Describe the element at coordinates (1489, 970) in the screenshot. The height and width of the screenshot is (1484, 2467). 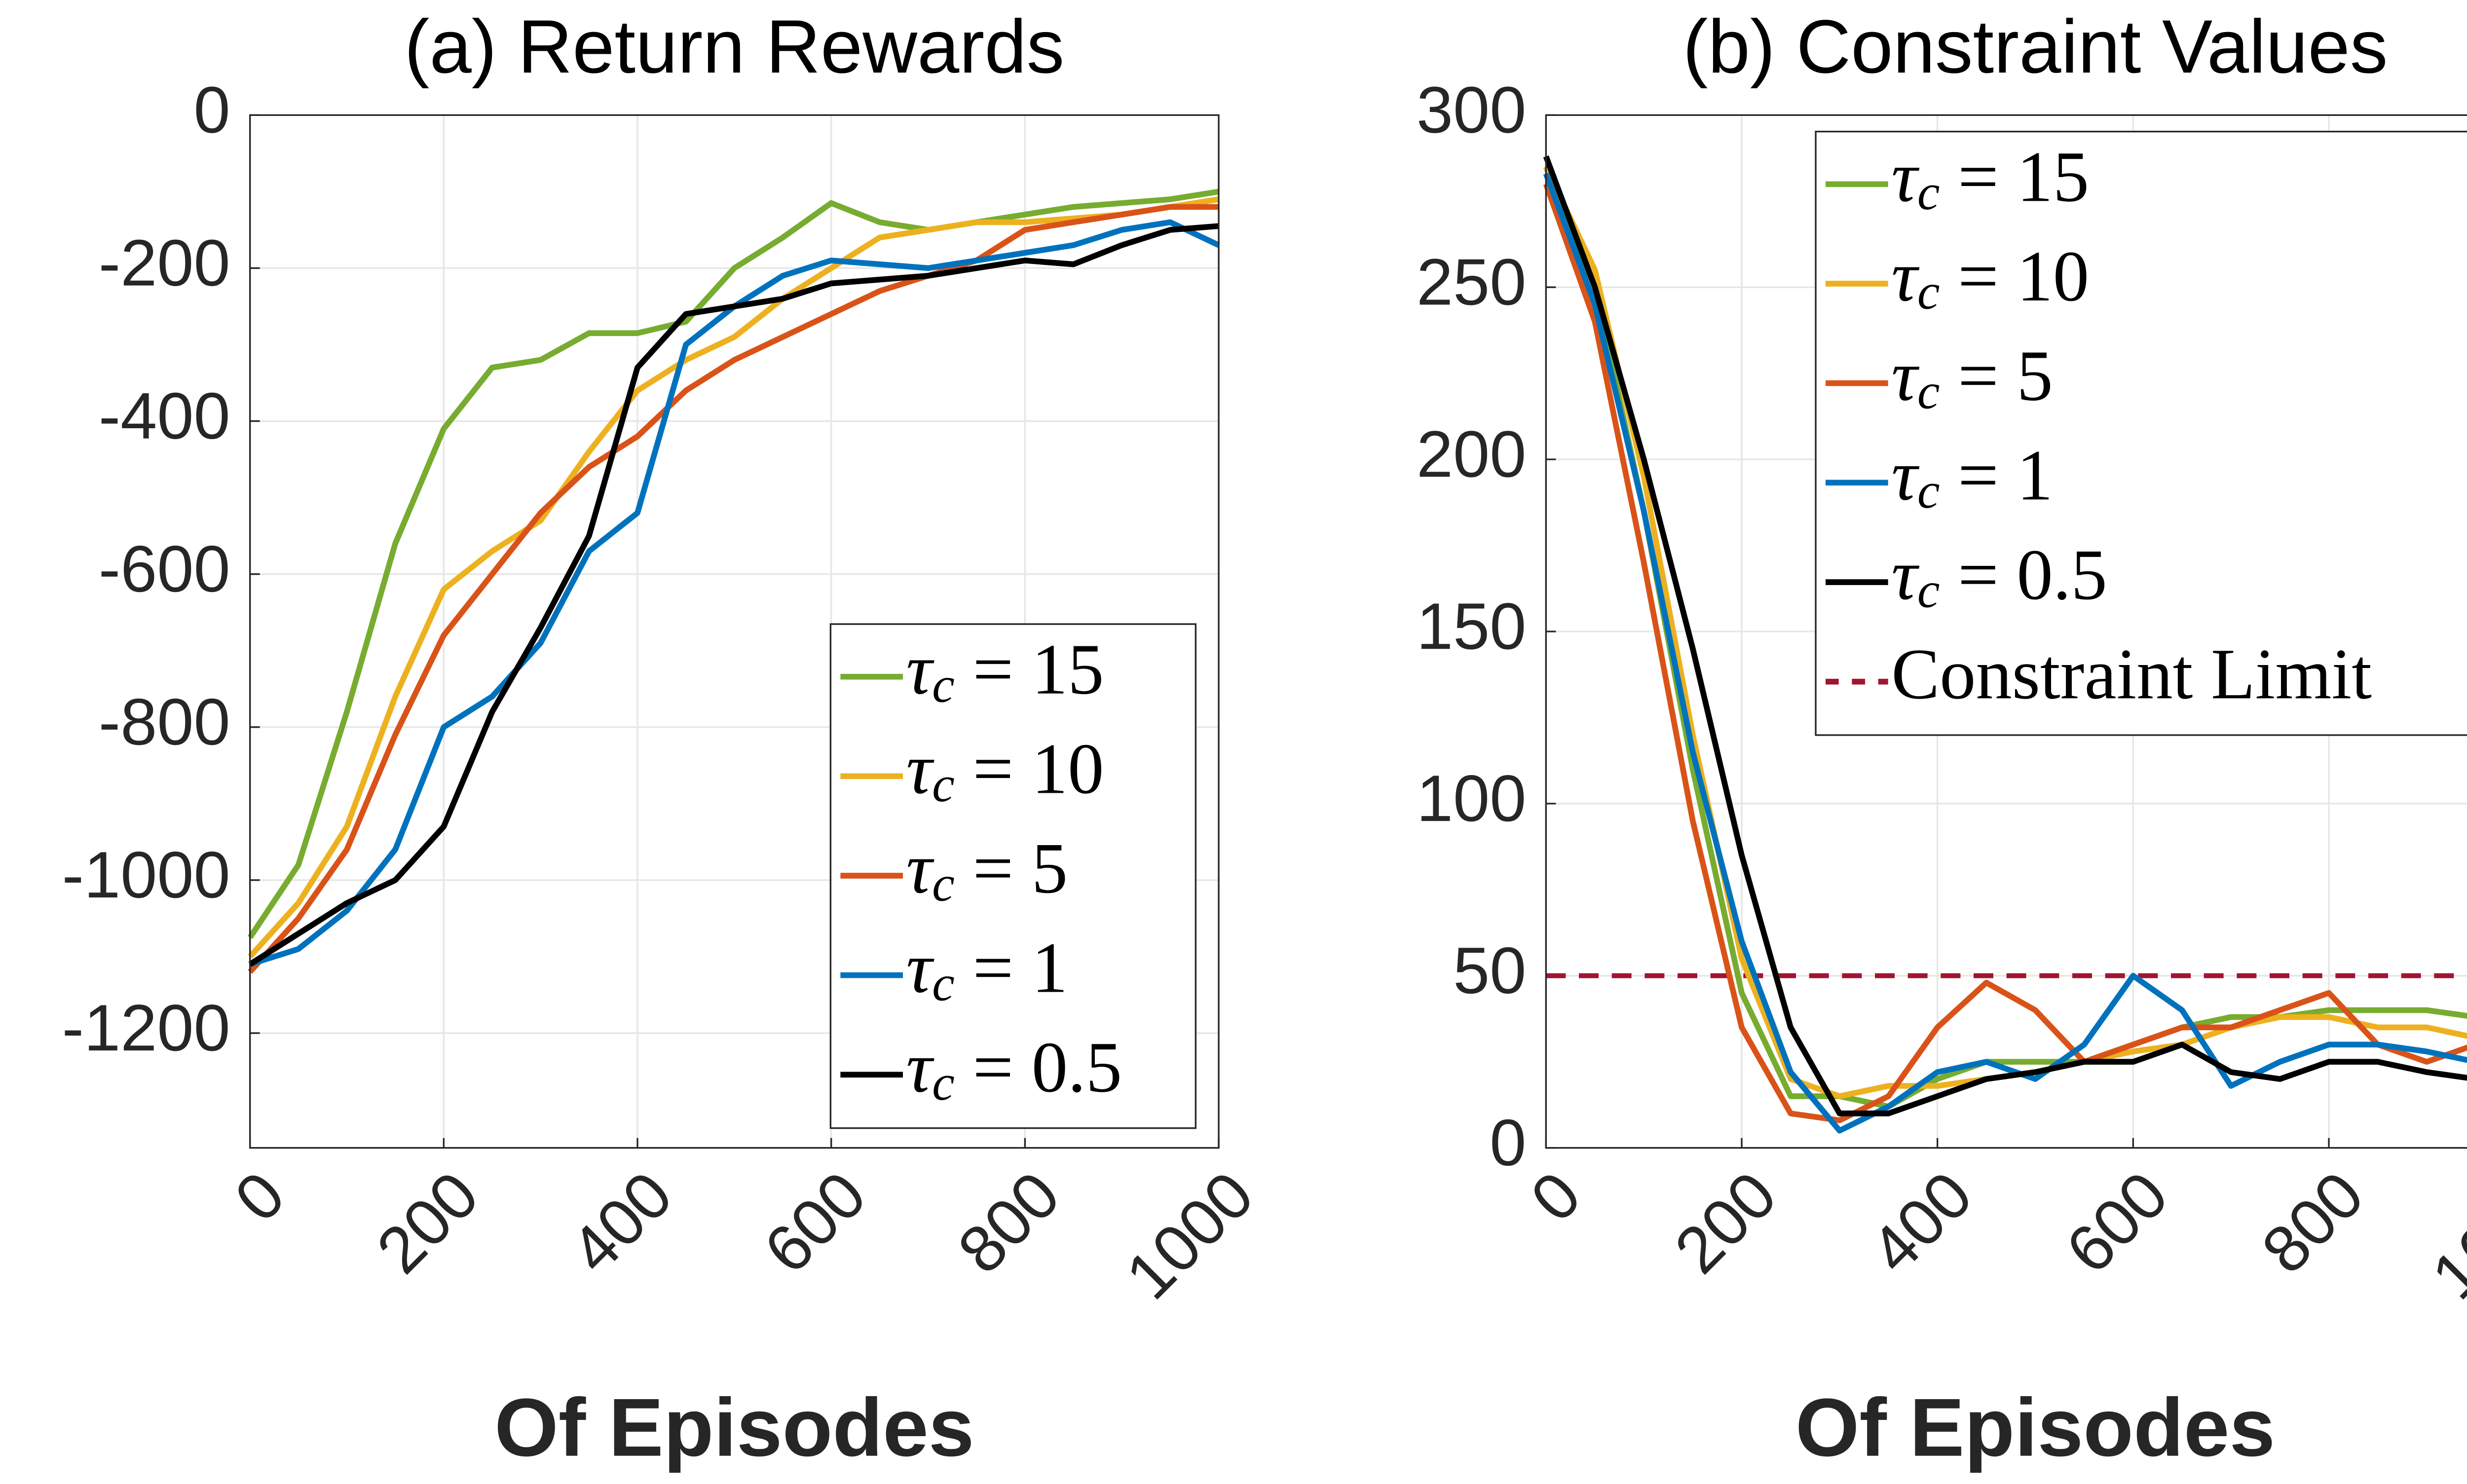
I see `y-tick-label: 50` at that location.